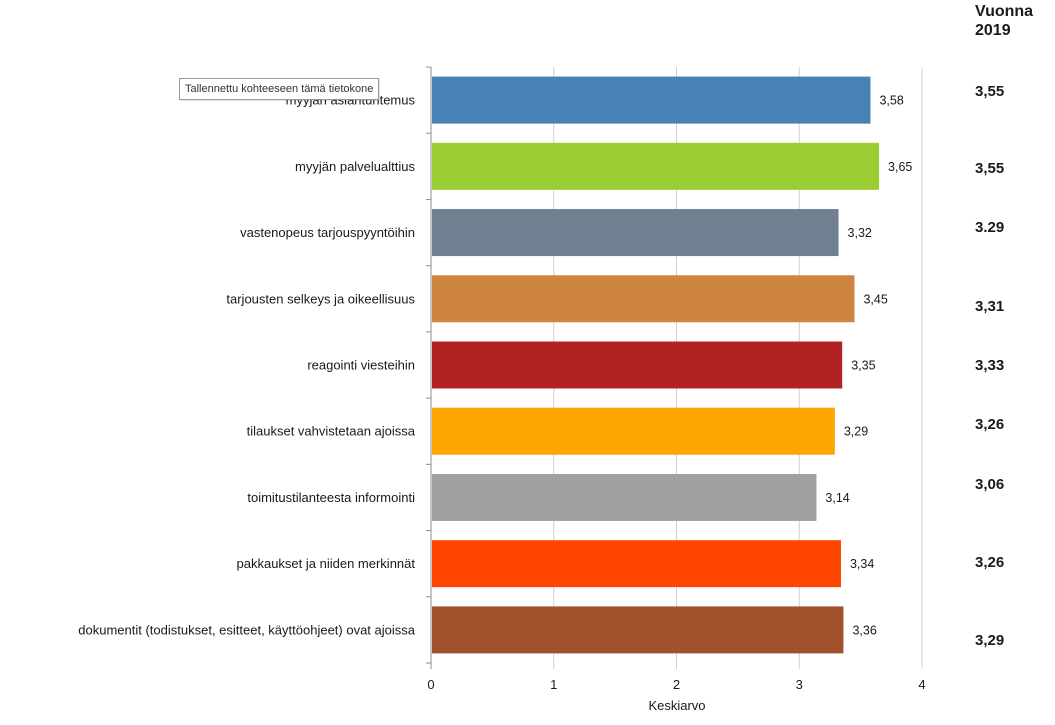 Image resolution: width=1055 pixels, height=725 pixels. Describe the element at coordinates (327, 232) in the screenshot. I see `category-label-2: vastenopeus tarjouspyyntöihin` at that location.